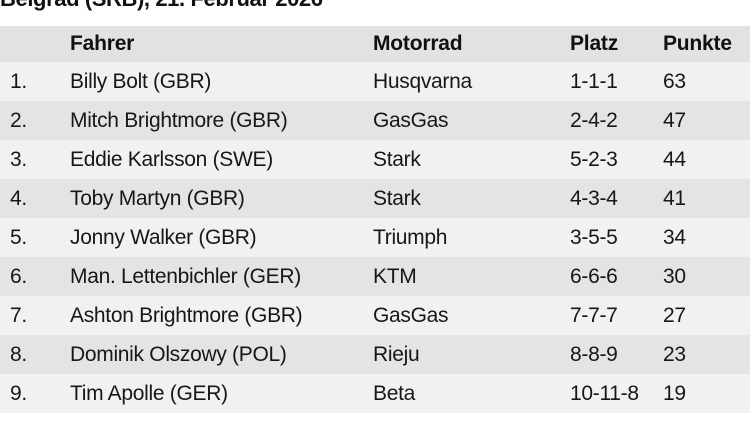  Describe the element at coordinates (616, 237) in the screenshot. I see `cell-place: 3-5-5` at that location.